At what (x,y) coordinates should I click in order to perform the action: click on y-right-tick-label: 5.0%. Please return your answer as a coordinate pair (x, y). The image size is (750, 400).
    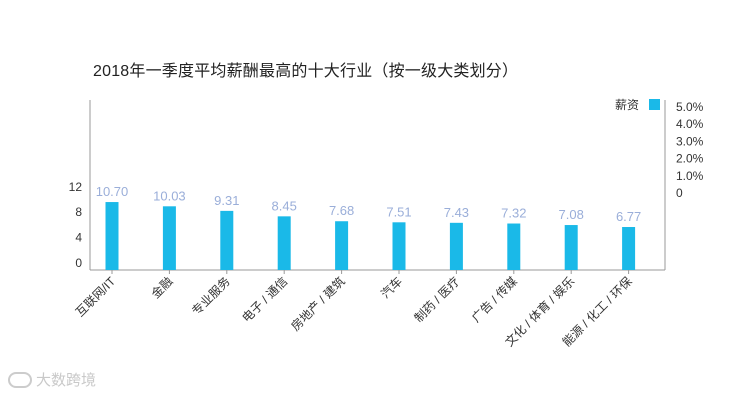
    Looking at the image, I should click on (690, 107).